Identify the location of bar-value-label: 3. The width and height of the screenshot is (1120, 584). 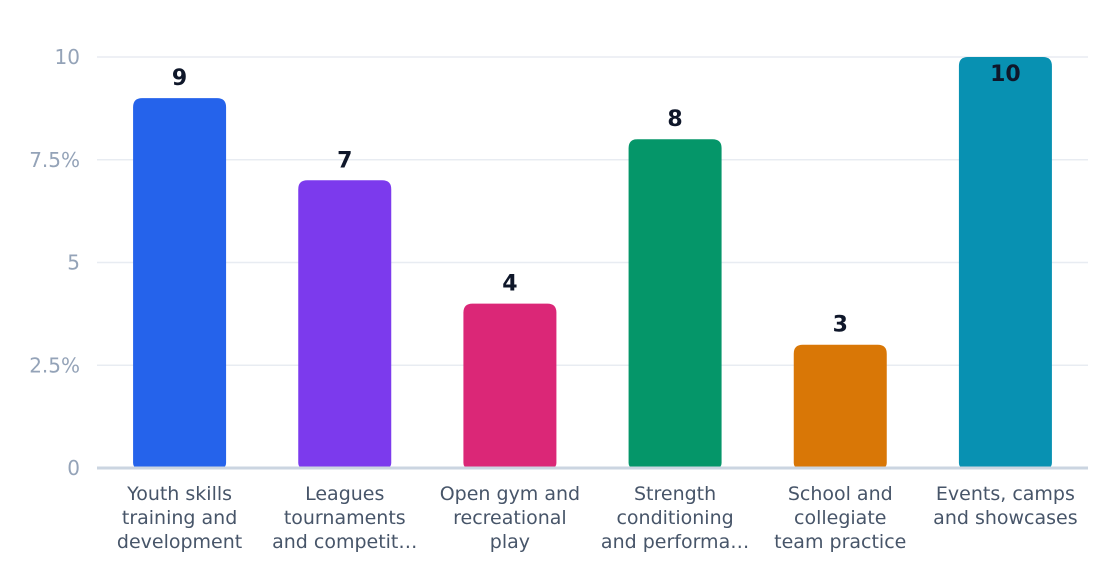
(840, 325).